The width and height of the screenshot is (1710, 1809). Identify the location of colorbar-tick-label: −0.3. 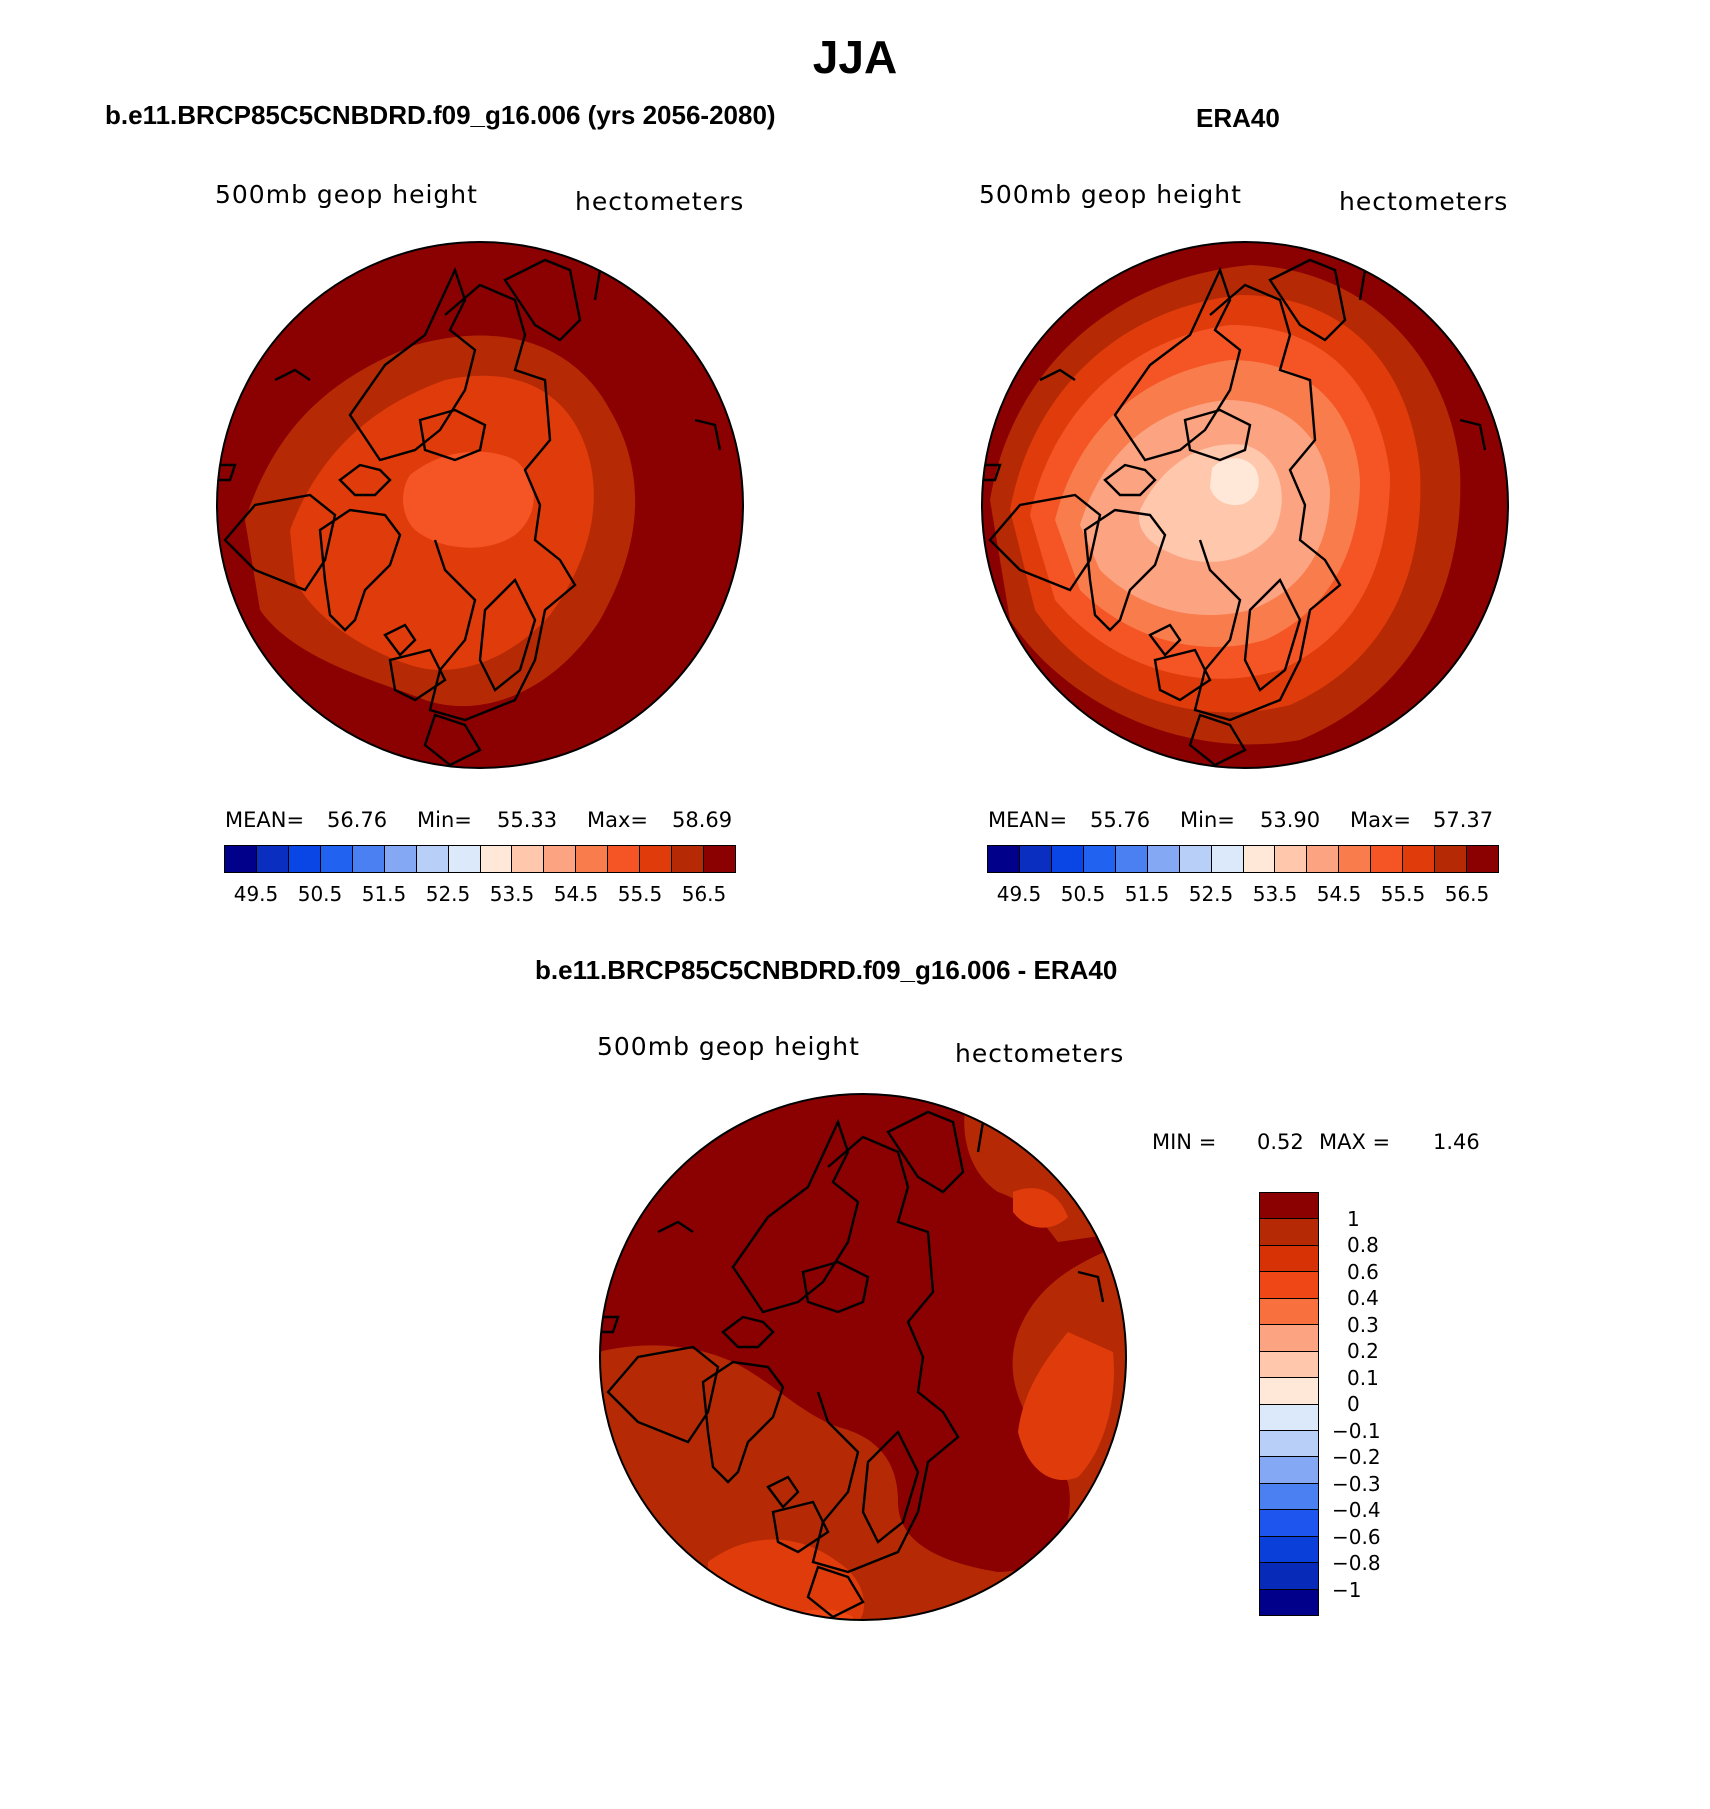
(1356, 1483).